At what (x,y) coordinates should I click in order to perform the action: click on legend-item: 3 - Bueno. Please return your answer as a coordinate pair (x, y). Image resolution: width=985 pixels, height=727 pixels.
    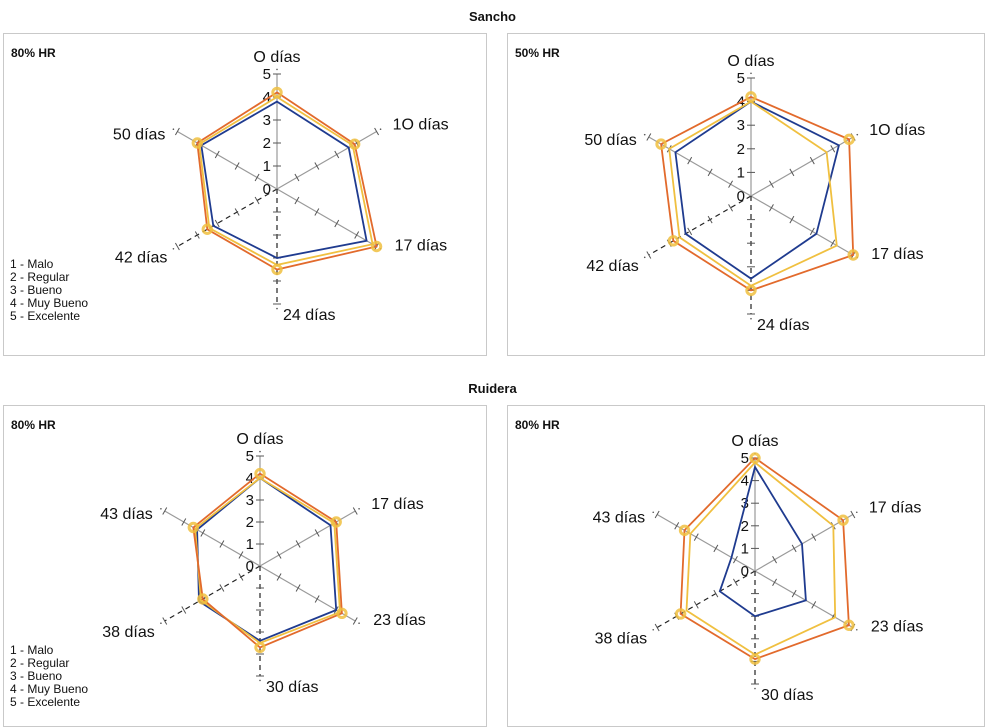
    Looking at the image, I should click on (36, 290).